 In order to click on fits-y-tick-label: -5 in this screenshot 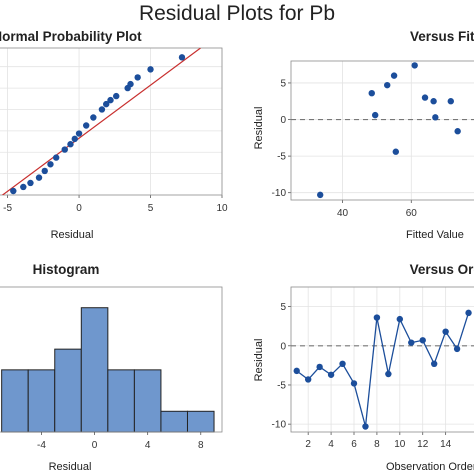, I will do `click(281, 157)`.